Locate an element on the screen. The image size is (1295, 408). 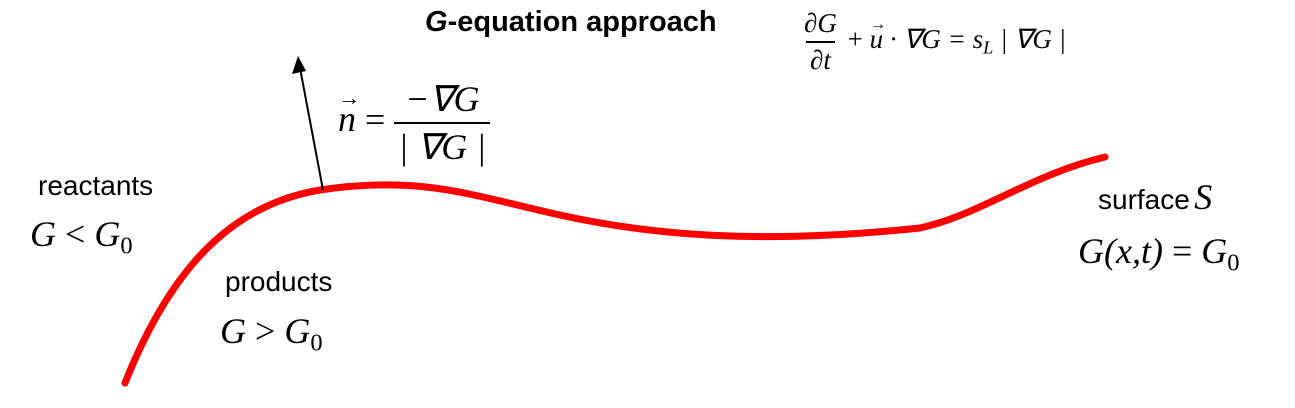
normal-arrow-head is located at coordinates (299, 65).